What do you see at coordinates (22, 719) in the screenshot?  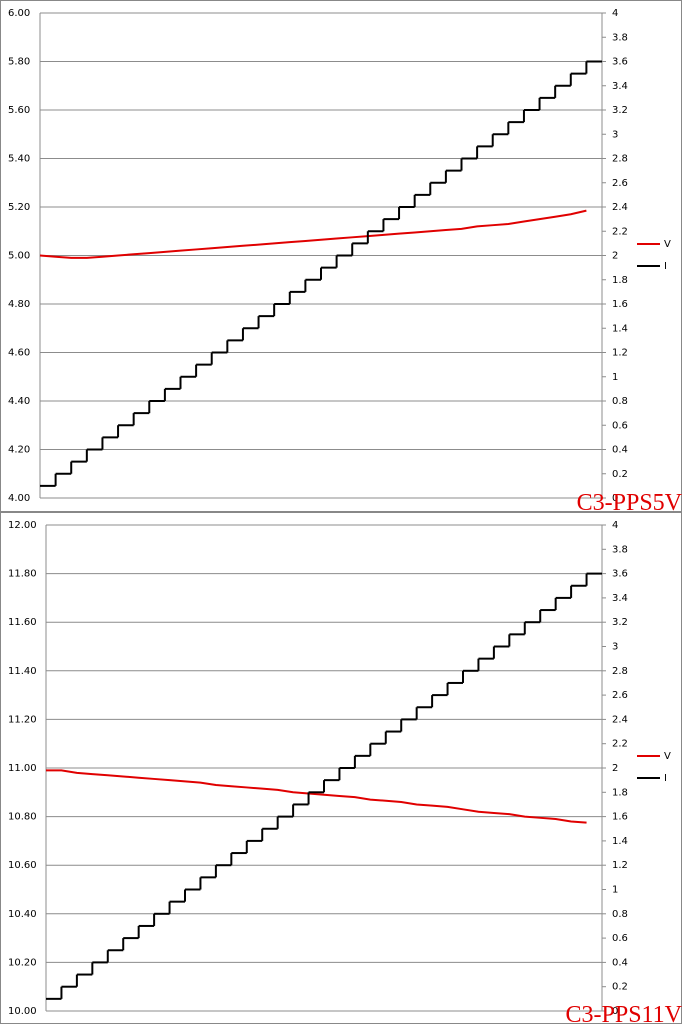 I see `y-tick-label: 11.20` at bounding box center [22, 719].